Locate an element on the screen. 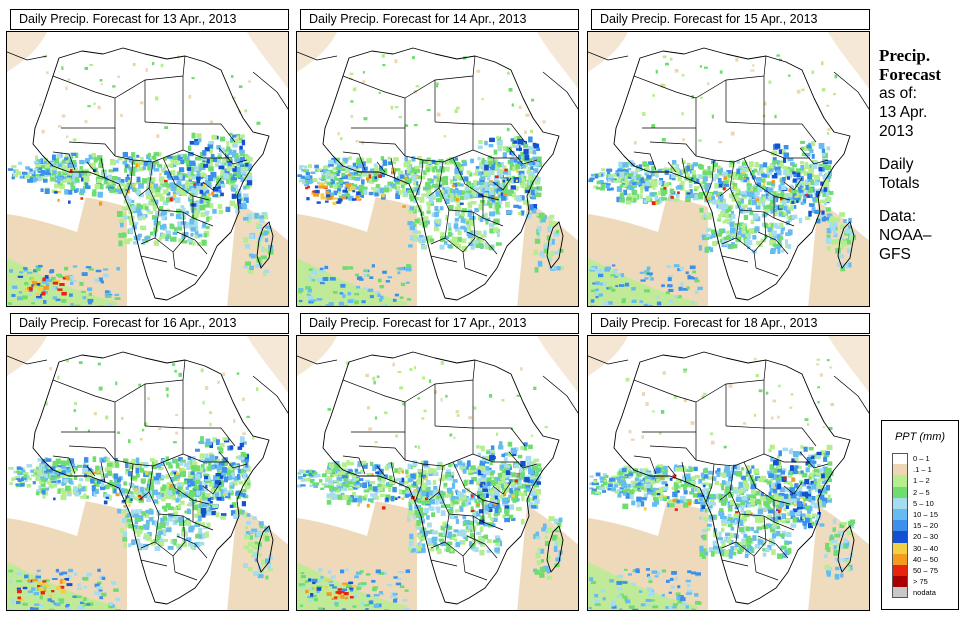  legend-item: 30 – 40 is located at coordinates (920, 548).